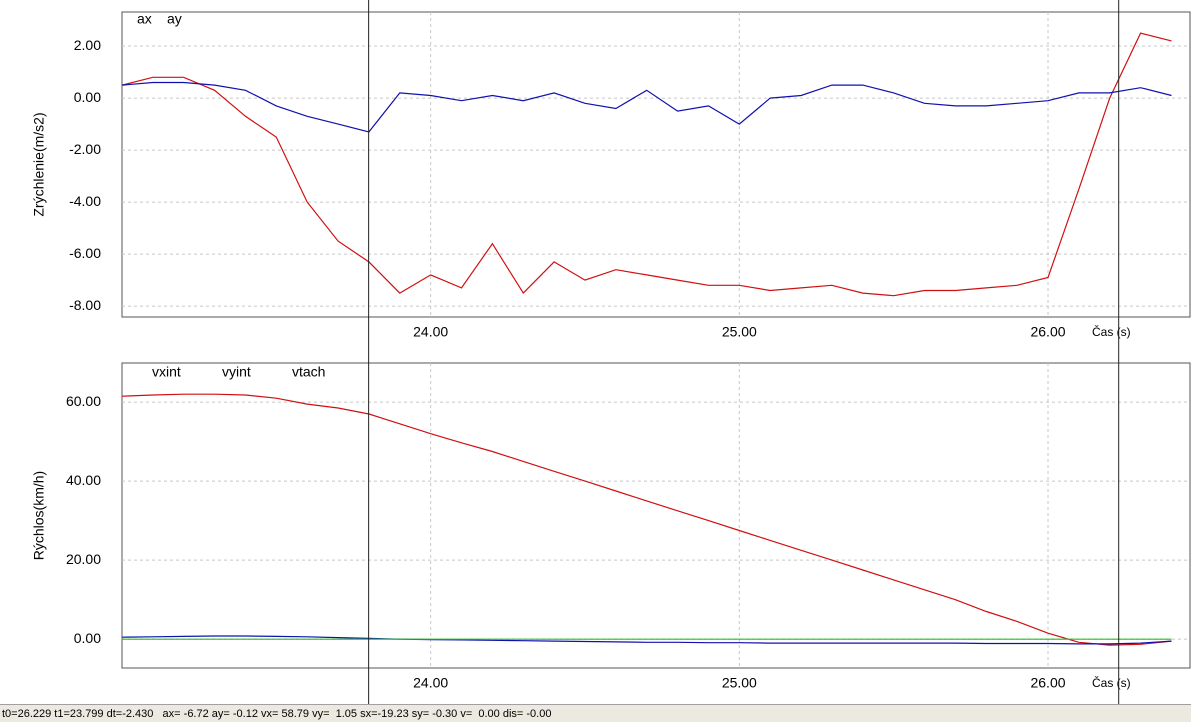 The height and width of the screenshot is (723, 1191). What do you see at coordinates (174, 19) in the screenshot?
I see `legend-entry: ay` at bounding box center [174, 19].